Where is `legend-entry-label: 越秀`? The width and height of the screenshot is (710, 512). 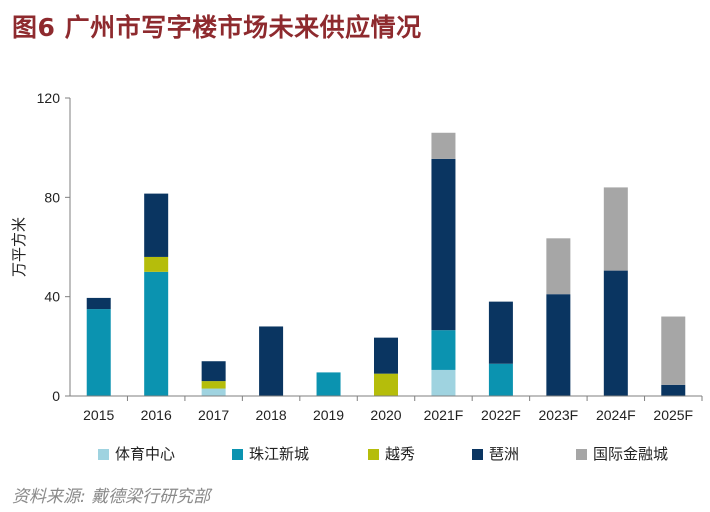 legend-entry-label: 越秀 is located at coordinates (400, 454).